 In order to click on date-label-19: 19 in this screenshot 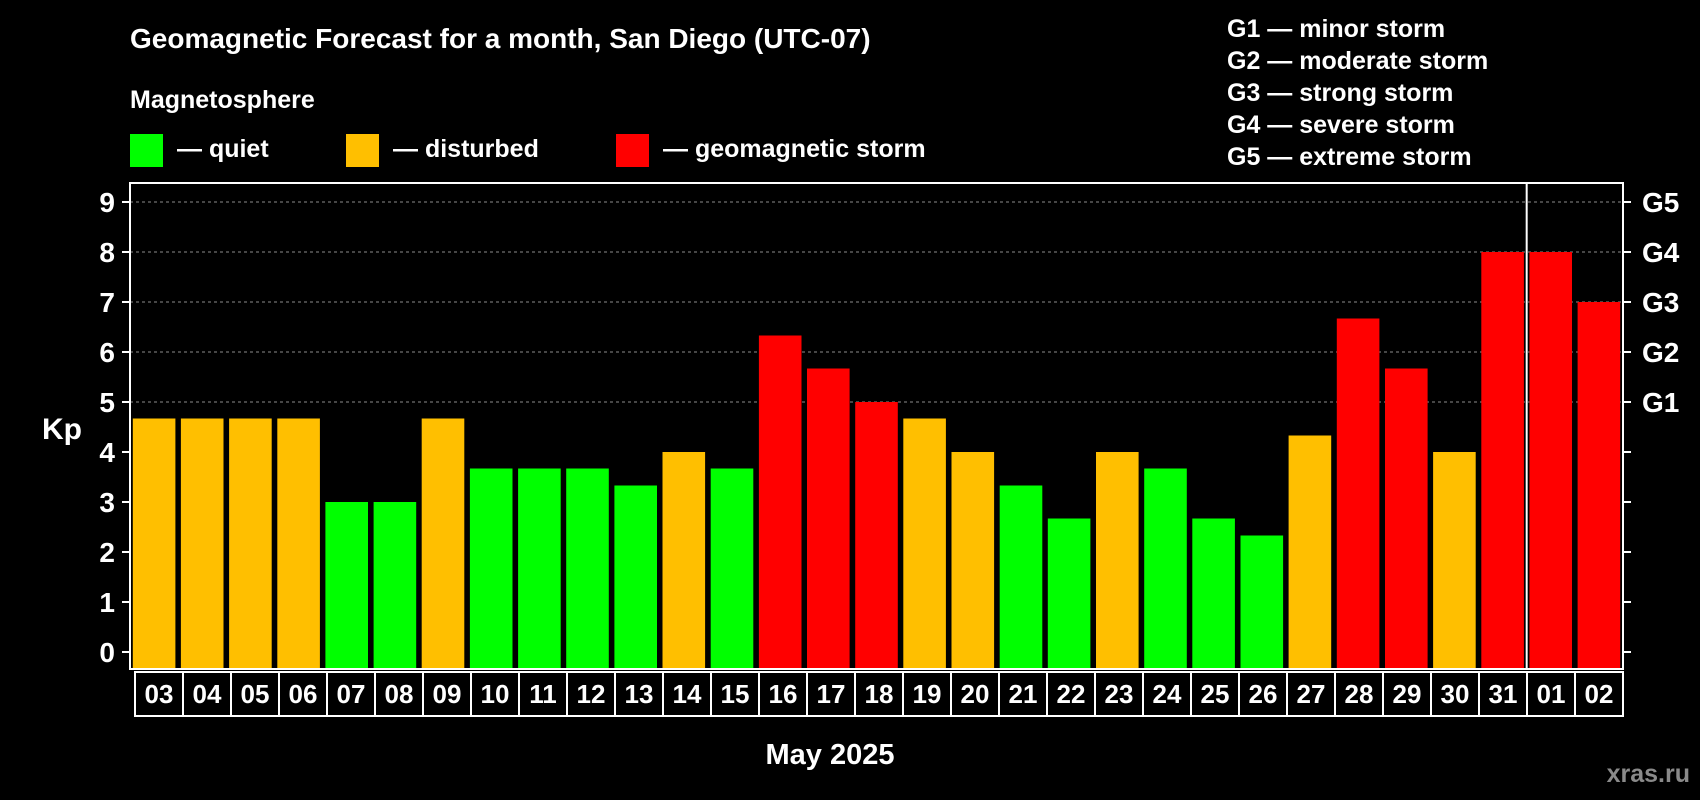, I will do `click(927, 694)`.